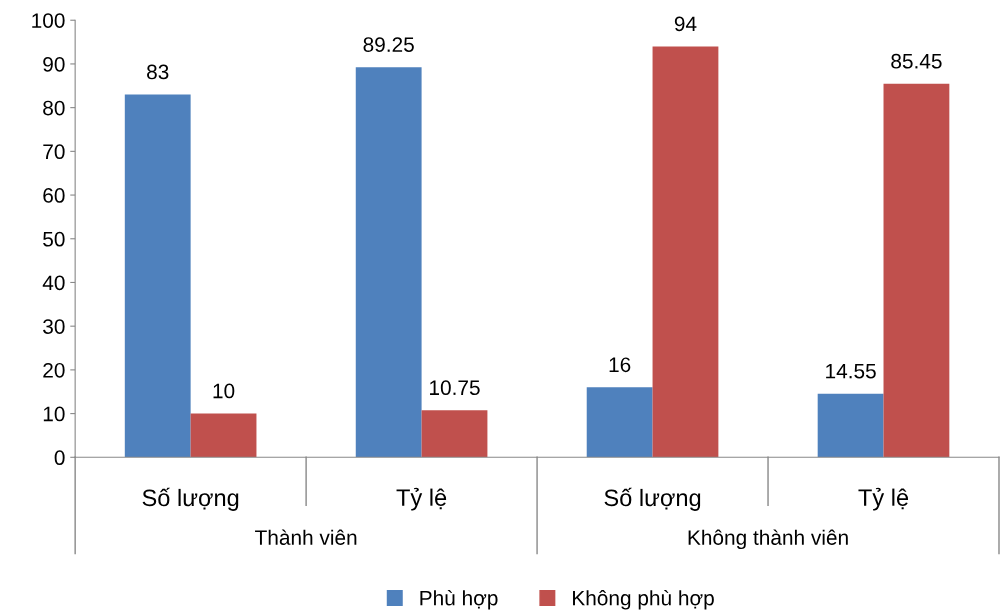  I want to click on y-tick-label: 0, so click(59, 458).